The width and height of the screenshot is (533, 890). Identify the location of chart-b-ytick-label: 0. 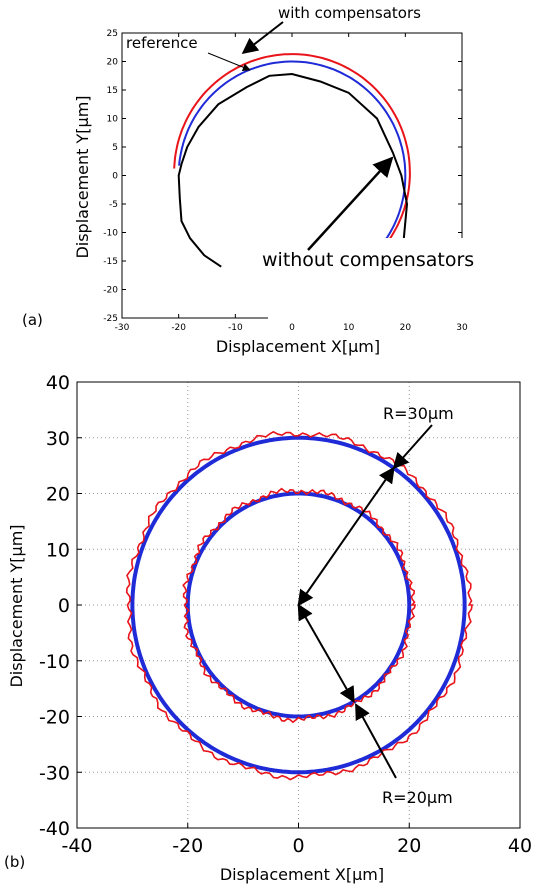
(64, 606).